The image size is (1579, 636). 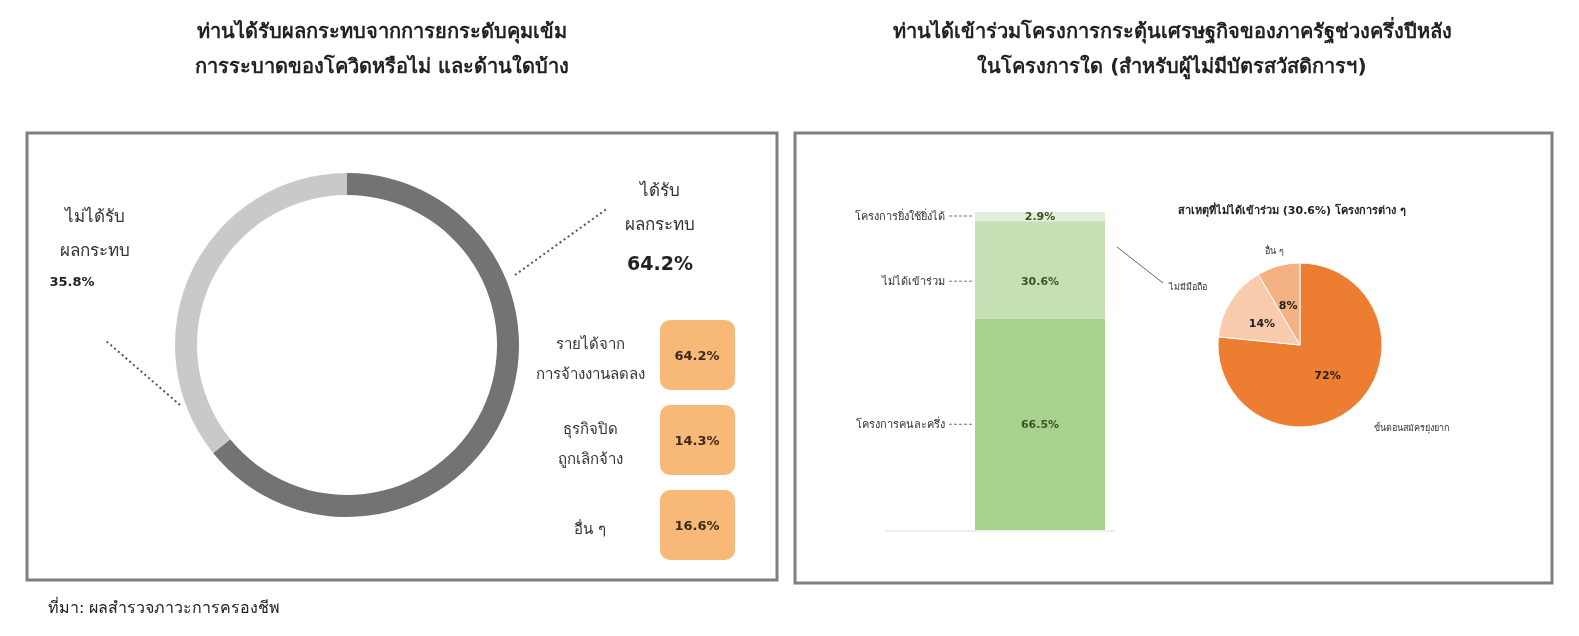 I want to click on slice-label: ไม่ได้รับ ผลกระทบ, so click(x=95, y=233).